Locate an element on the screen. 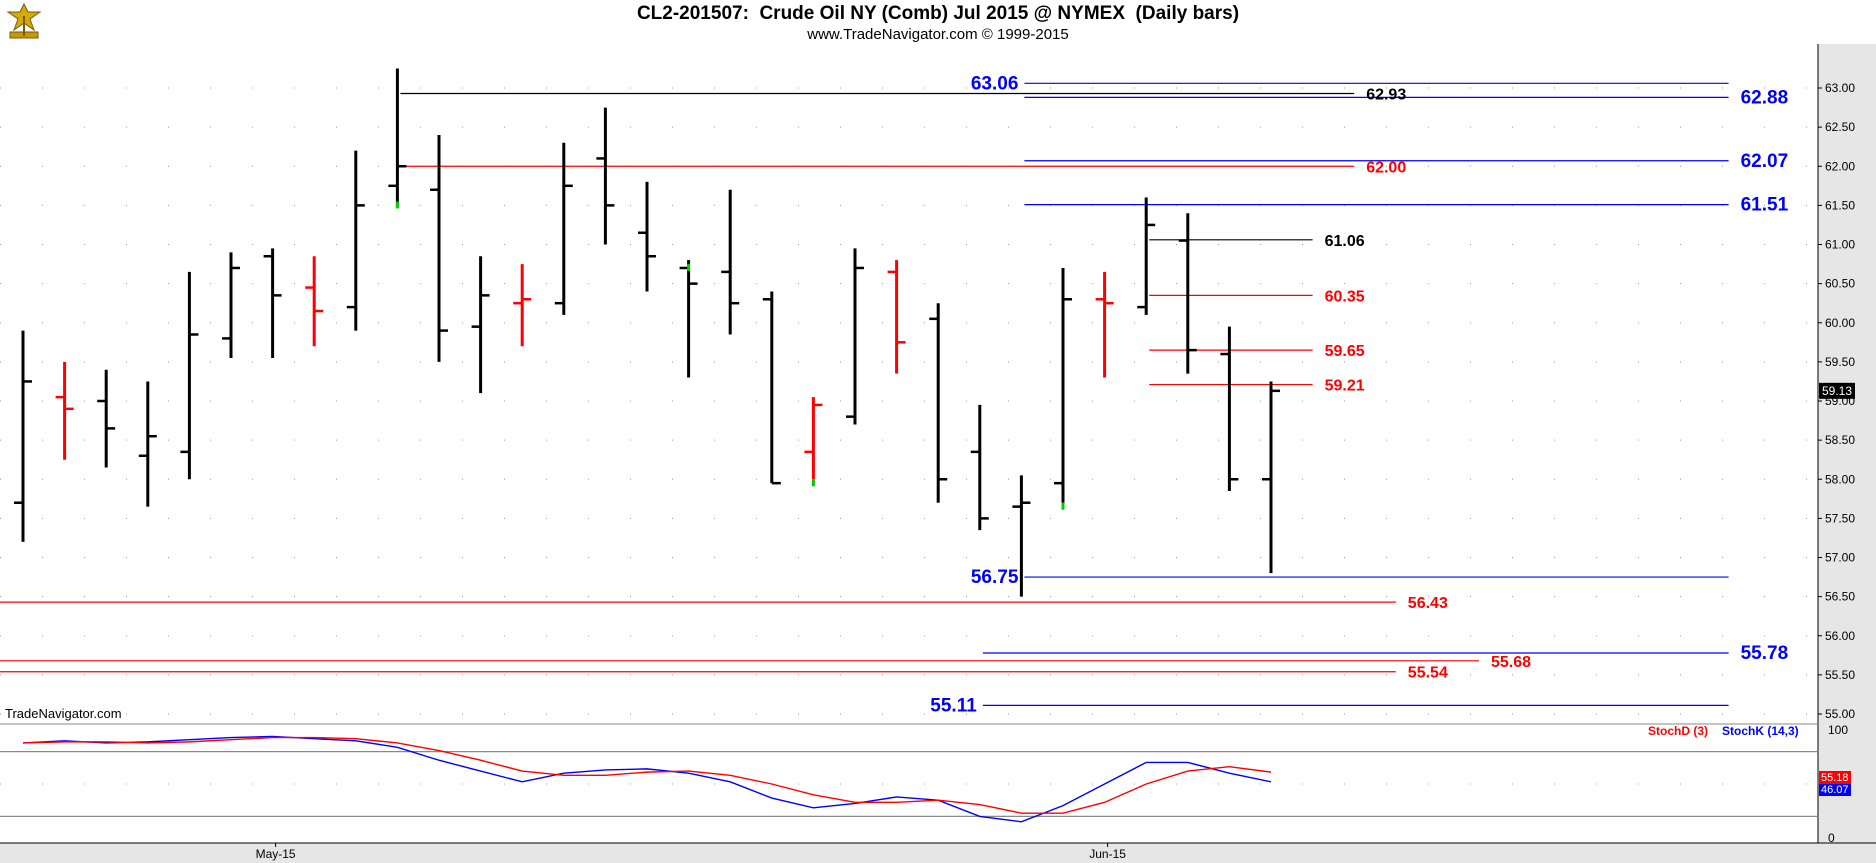 The image size is (1876, 863). level-label-59.21: 59.21 is located at coordinates (1345, 386).